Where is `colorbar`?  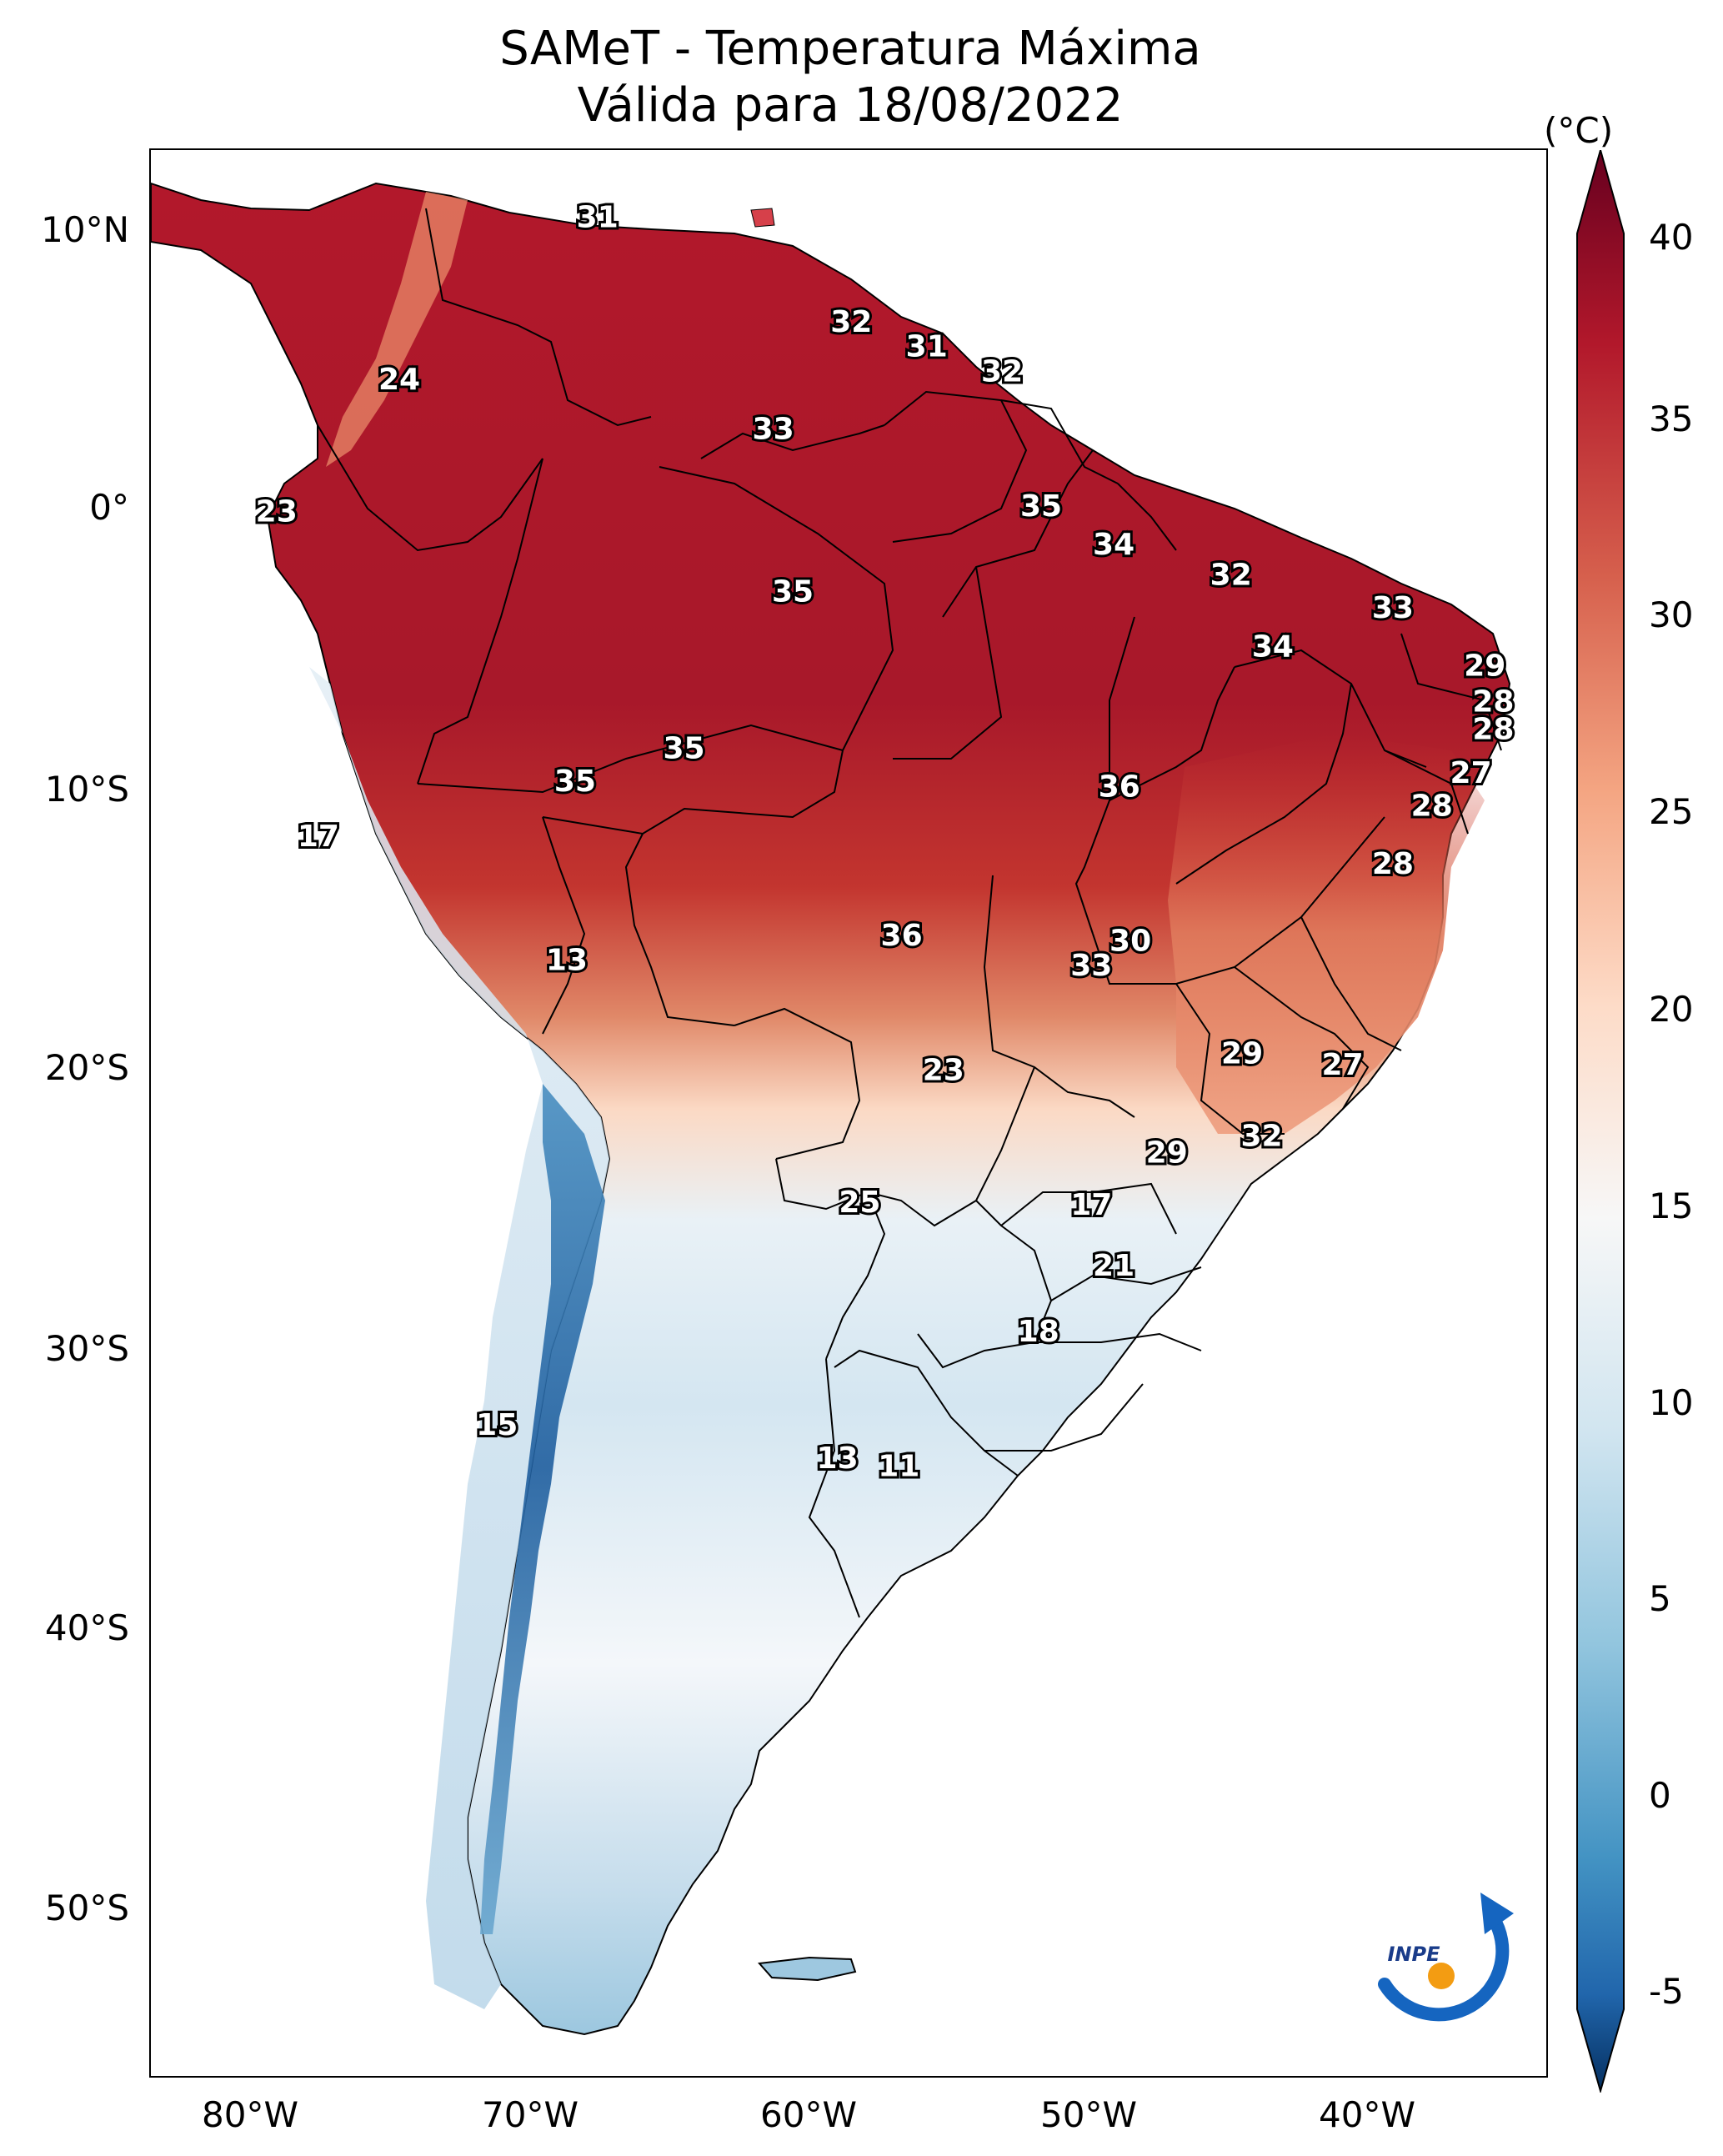 colorbar is located at coordinates (1600, 1121).